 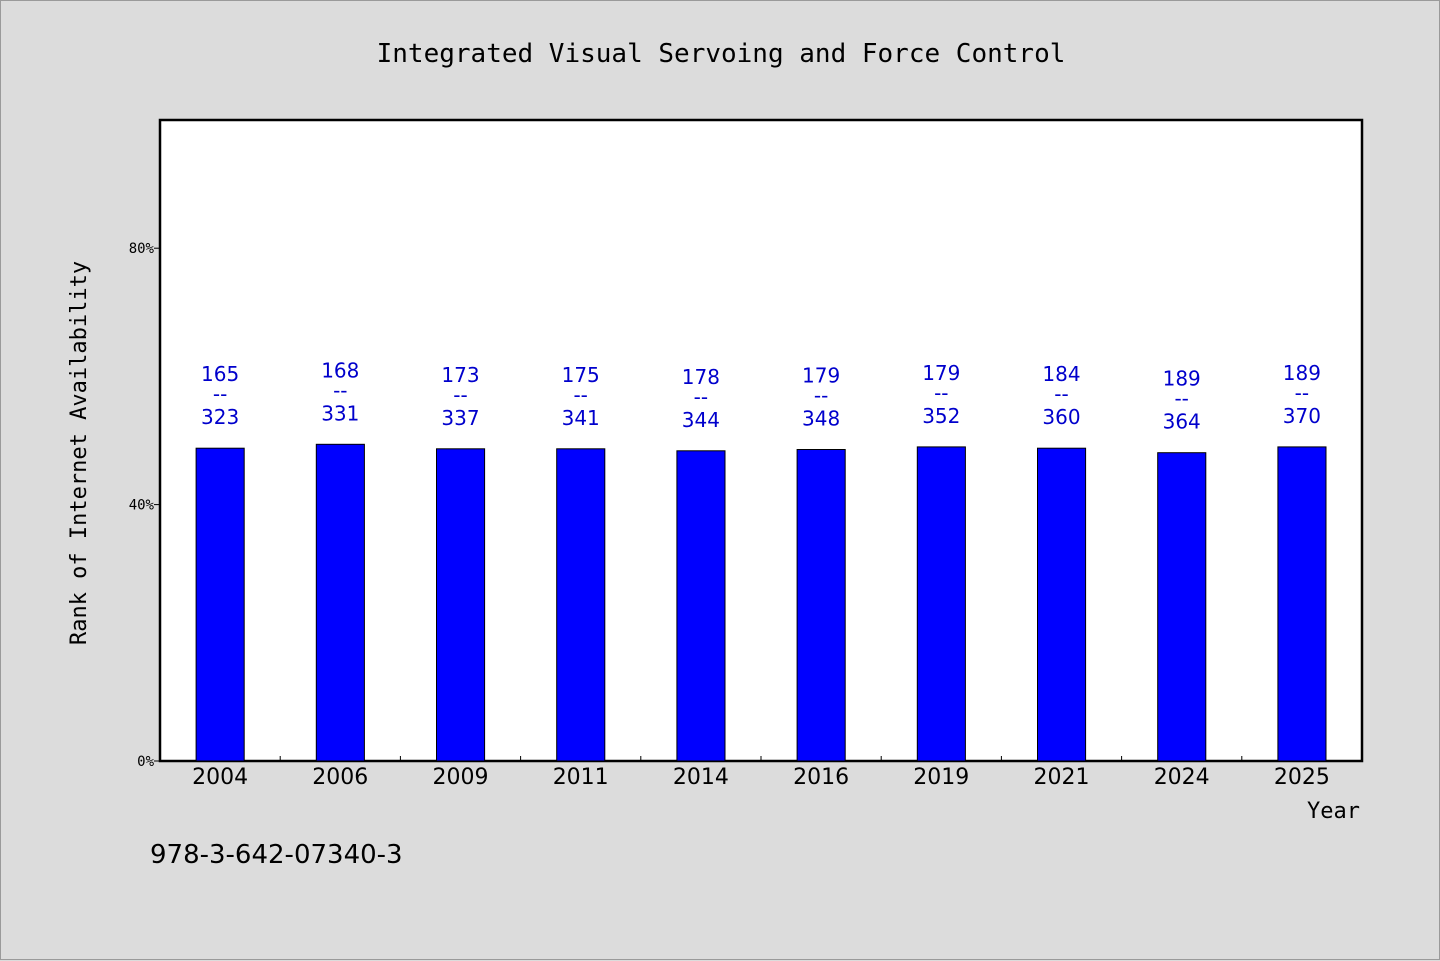 I want to click on bar-label-sep-2024: --, so click(x=1181, y=399).